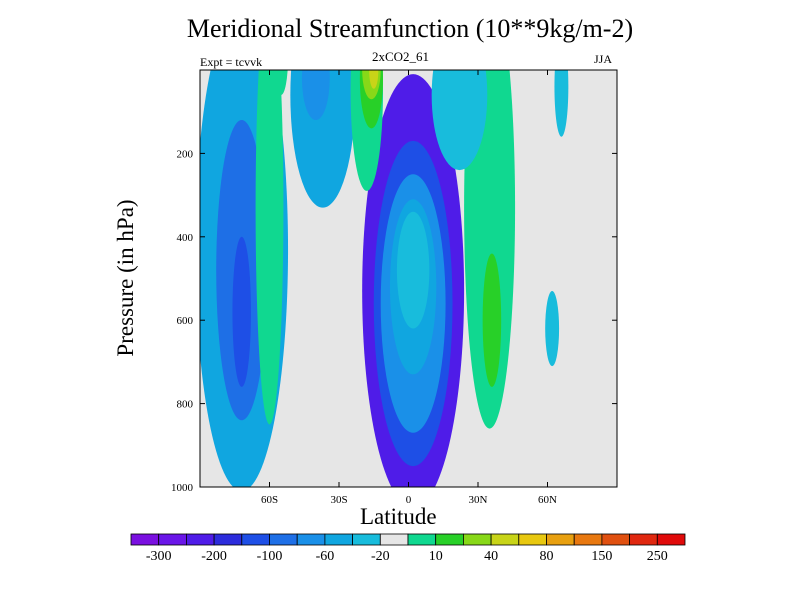  I want to click on x-axis-label: Latitude, so click(398, 516).